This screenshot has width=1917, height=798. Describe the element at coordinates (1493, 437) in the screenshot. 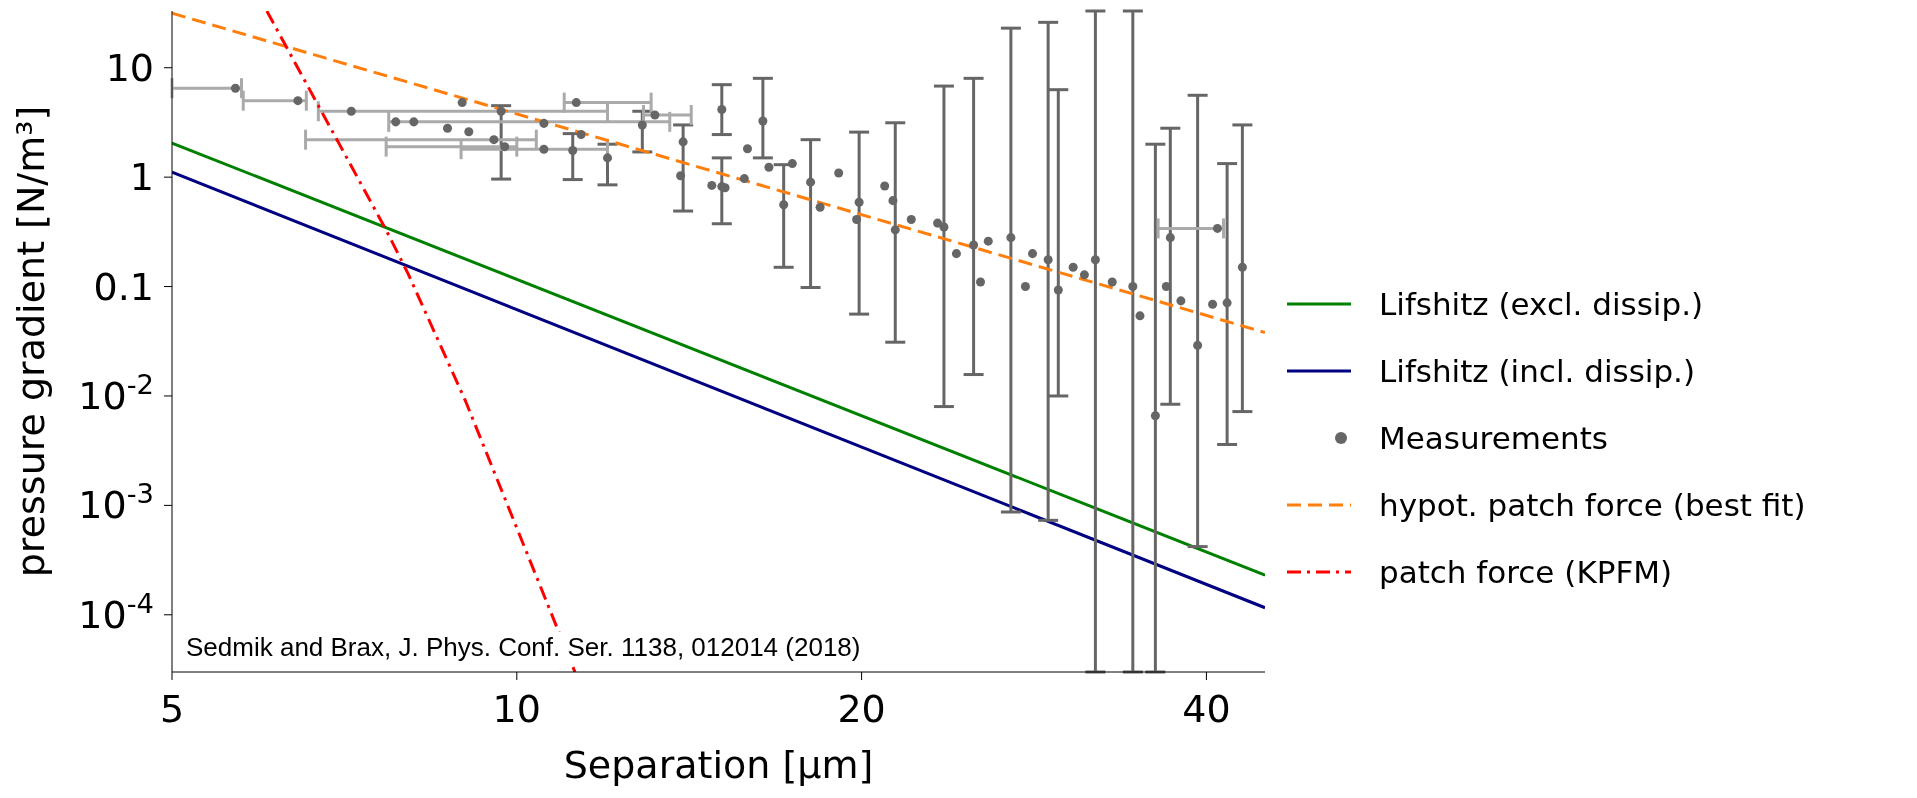

I see `legend-label: Measurements` at that location.